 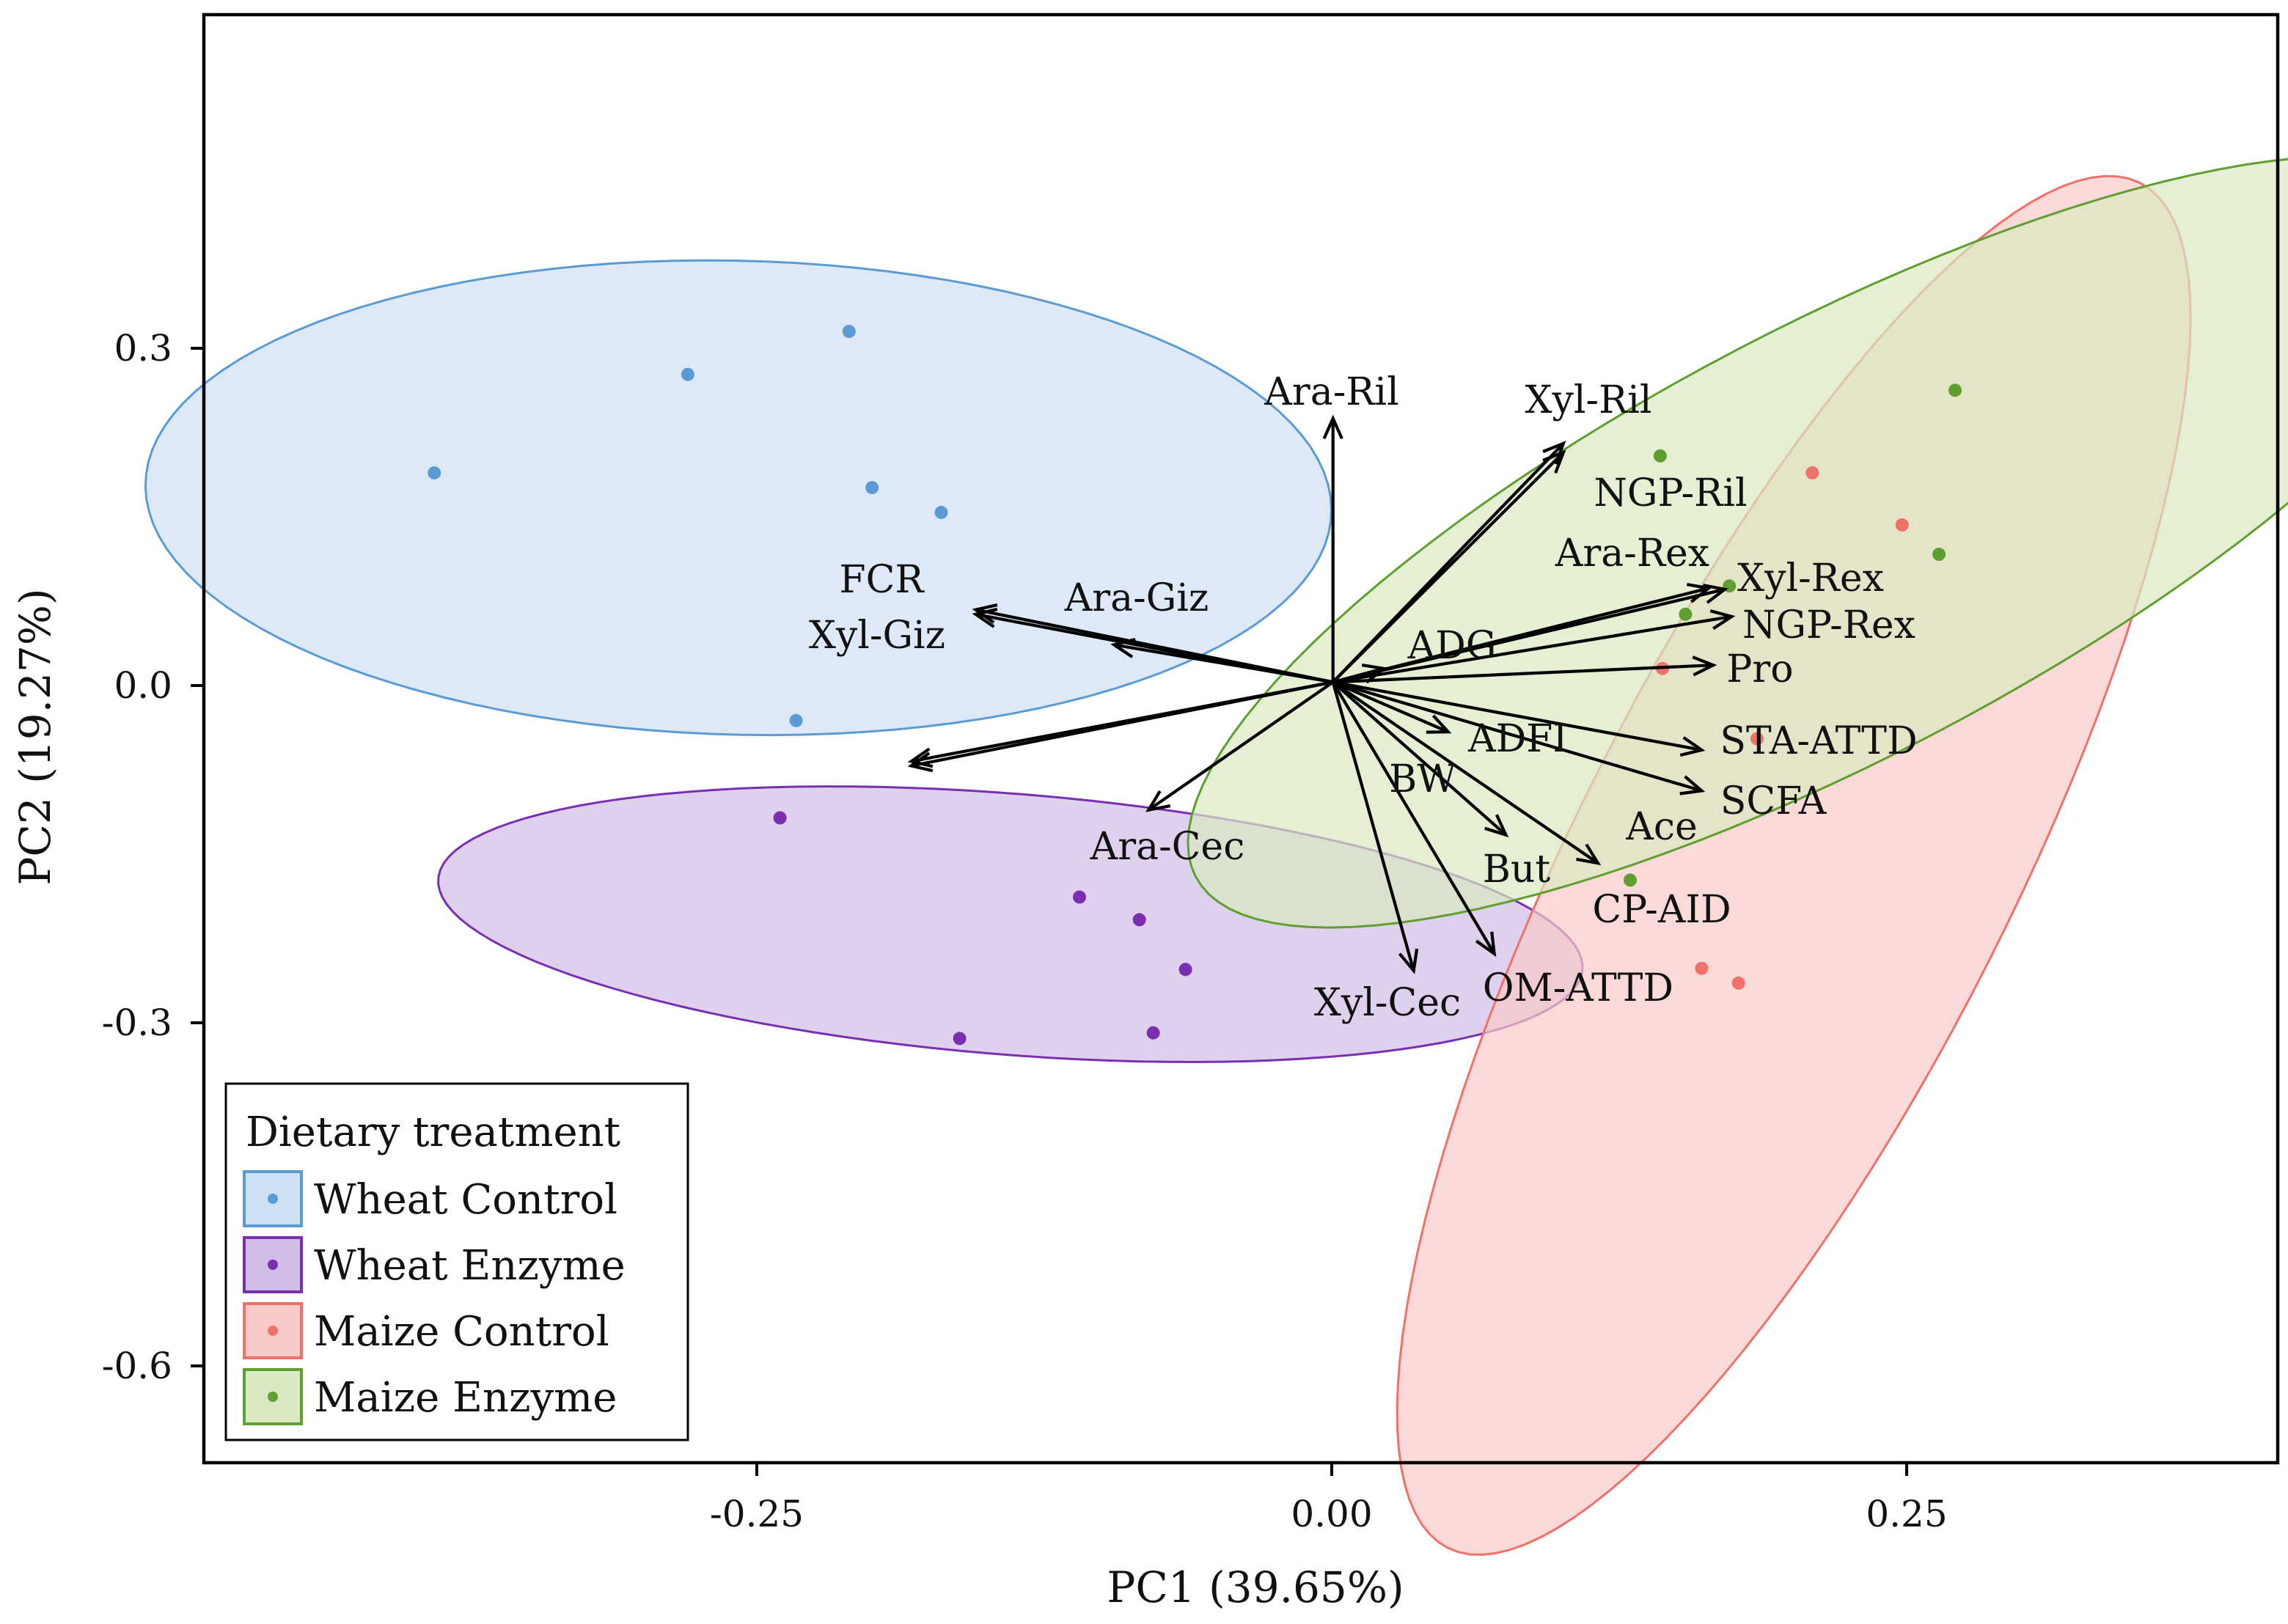 What do you see at coordinates (465, 1398) in the screenshot?
I see `legend-label: Maize Enzyme` at bounding box center [465, 1398].